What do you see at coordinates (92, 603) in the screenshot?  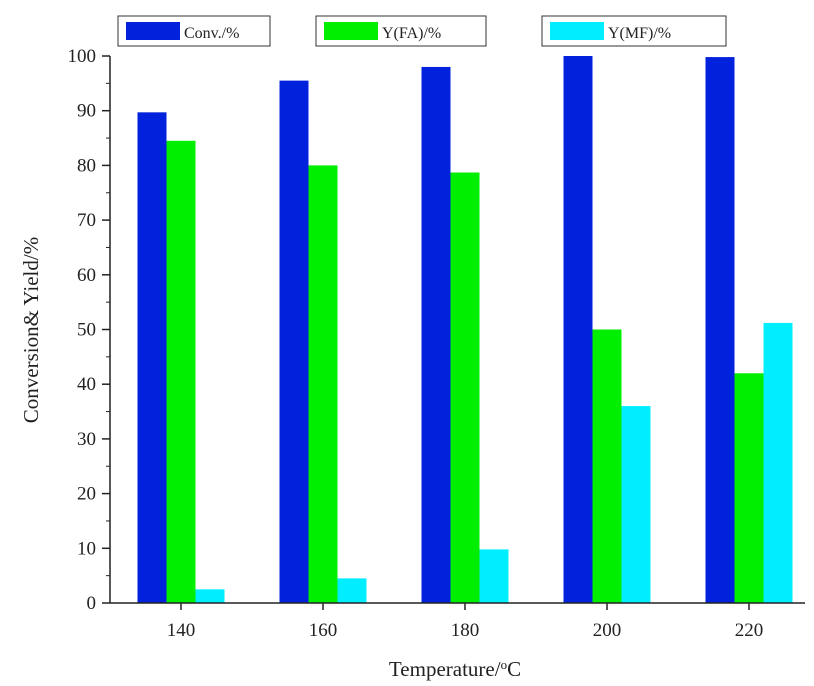 I see `y-tick-label: 0` at bounding box center [92, 603].